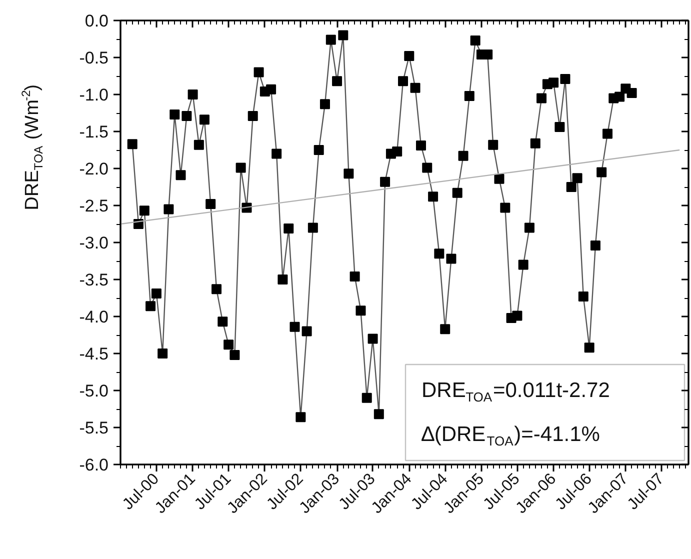  What do you see at coordinates (96, 21) in the screenshot?
I see `y-tick-label: 0.0` at bounding box center [96, 21].